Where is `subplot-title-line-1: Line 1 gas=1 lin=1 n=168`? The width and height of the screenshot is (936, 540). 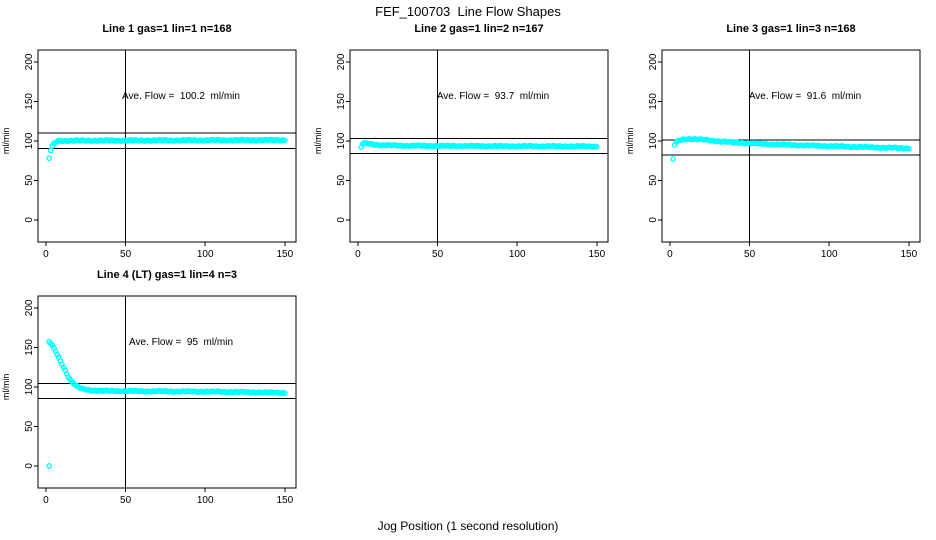 subplot-title-line-1: Line 1 gas=1 lin=1 n=168 is located at coordinates (167, 29).